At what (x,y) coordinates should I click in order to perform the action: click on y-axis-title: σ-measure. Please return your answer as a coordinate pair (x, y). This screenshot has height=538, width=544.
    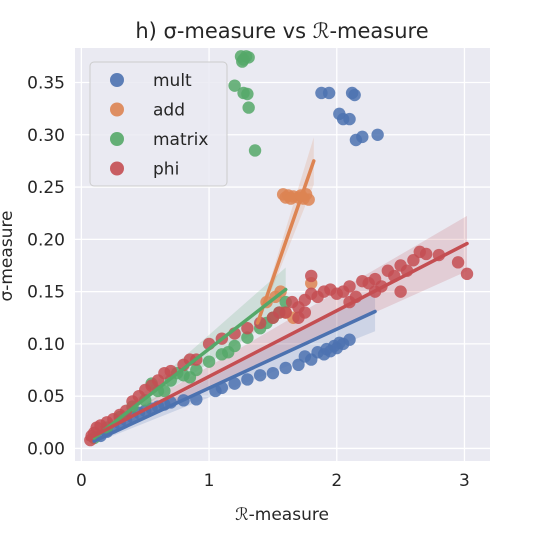
    Looking at the image, I should click on (8, 255).